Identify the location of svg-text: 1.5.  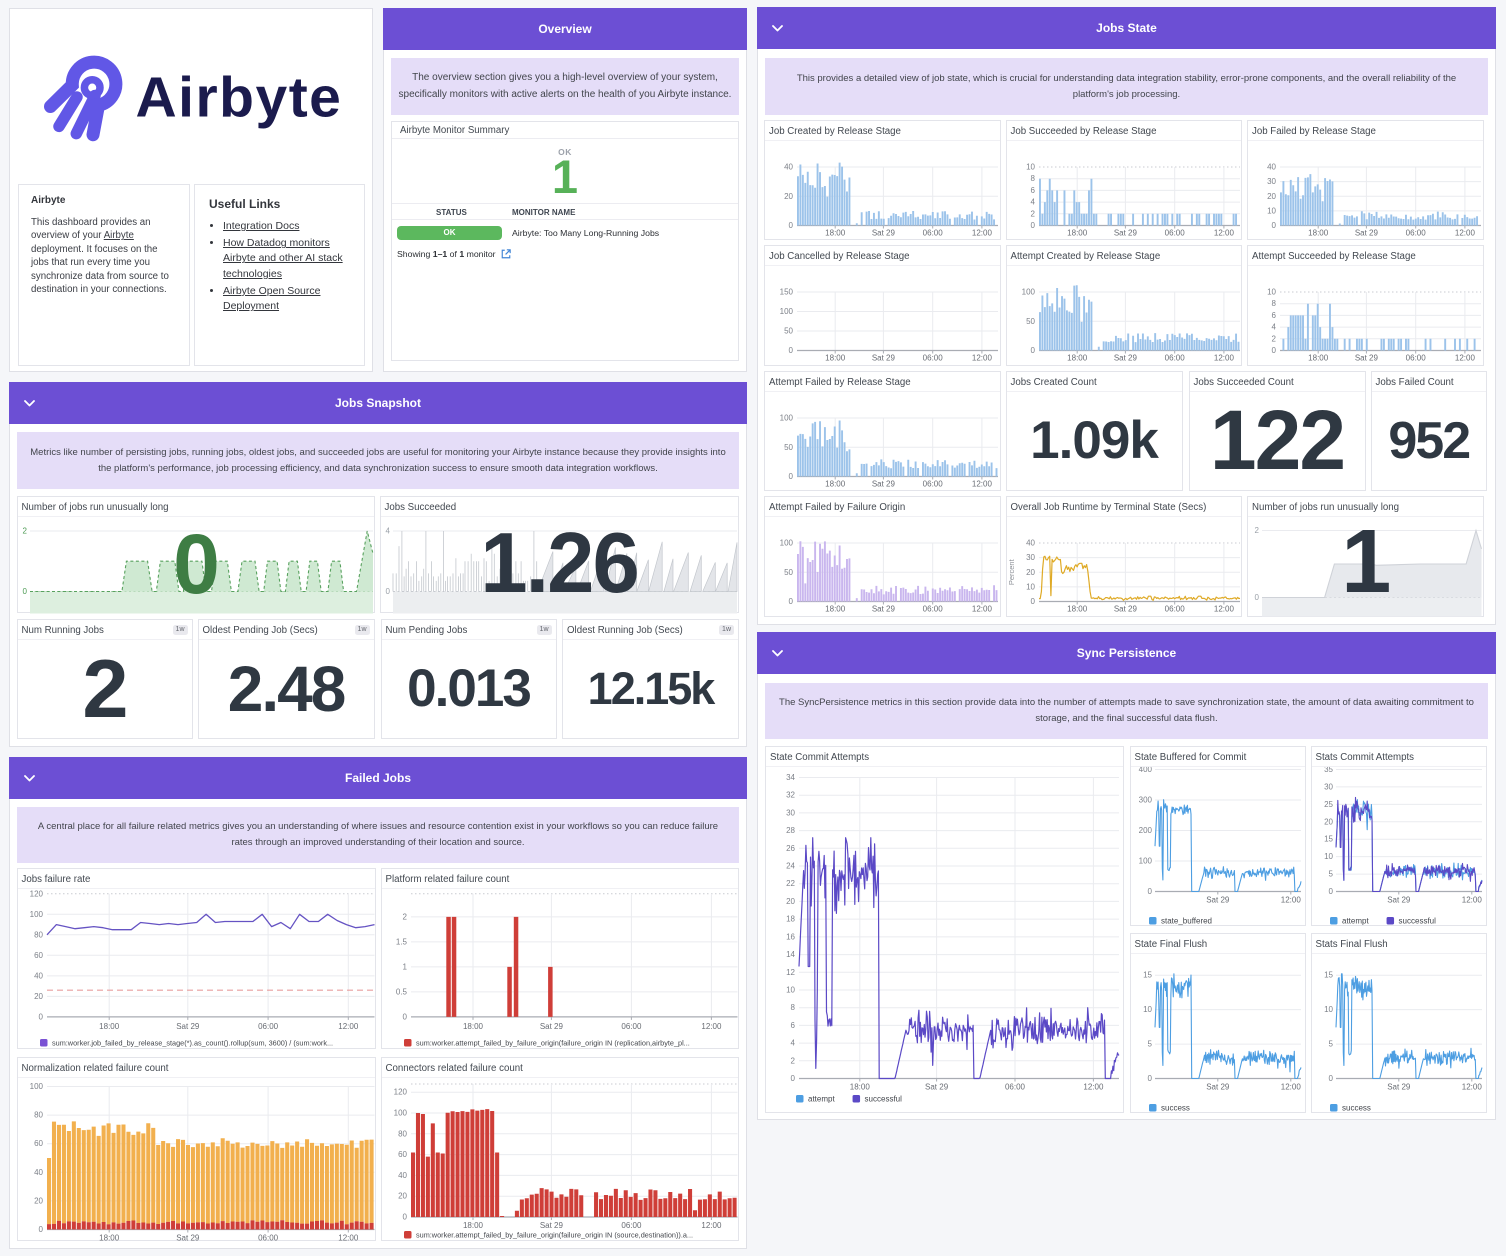
(401, 941).